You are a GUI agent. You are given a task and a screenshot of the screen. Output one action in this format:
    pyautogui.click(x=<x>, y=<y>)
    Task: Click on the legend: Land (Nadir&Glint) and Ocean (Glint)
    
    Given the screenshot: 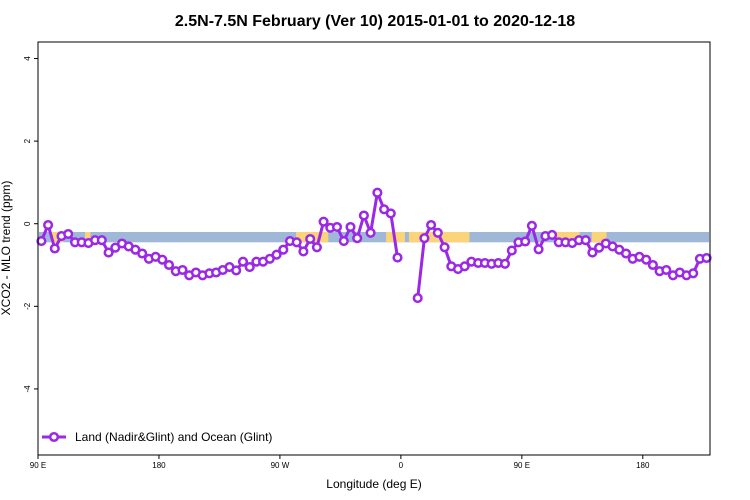 What is the action you would take?
    pyautogui.click(x=157, y=437)
    